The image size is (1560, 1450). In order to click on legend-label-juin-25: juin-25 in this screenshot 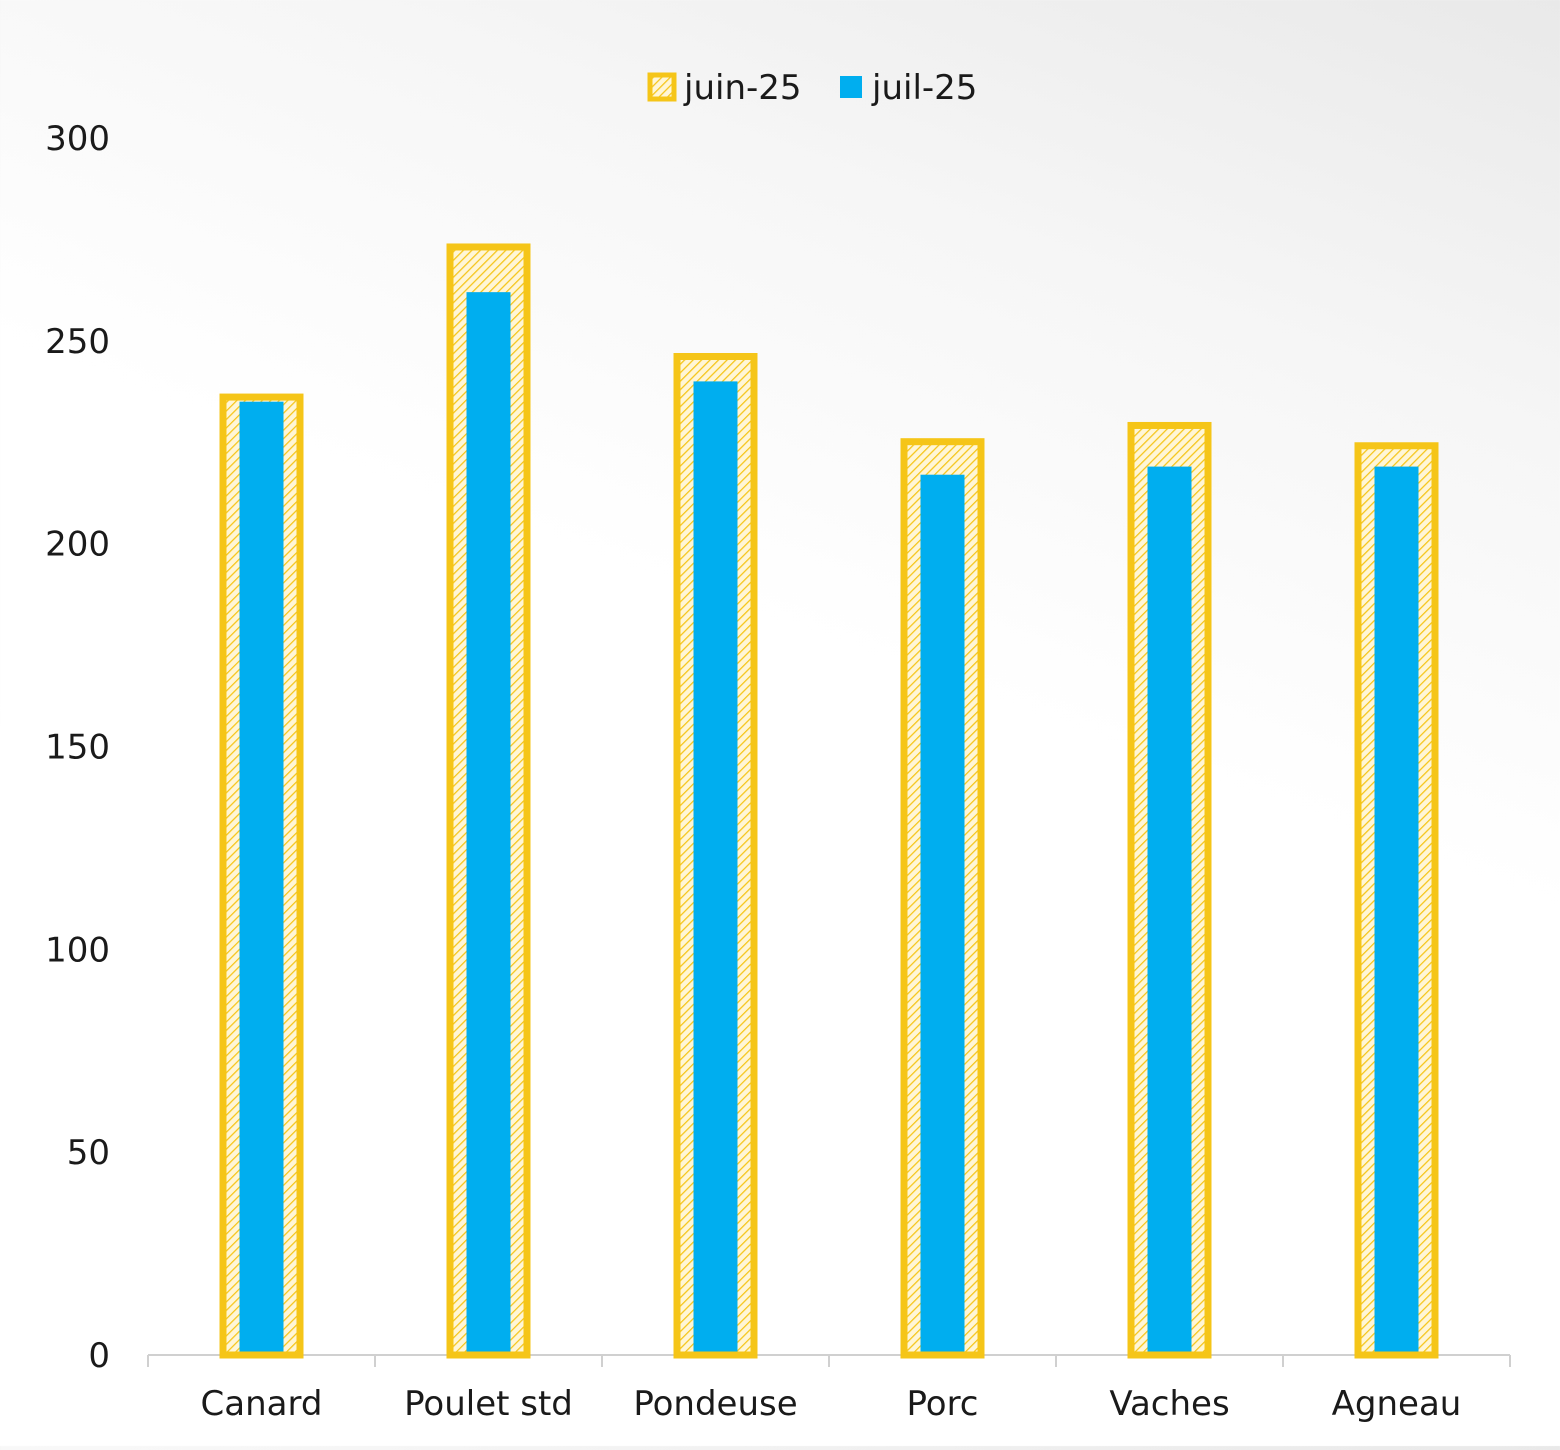, I will do `click(742, 88)`.